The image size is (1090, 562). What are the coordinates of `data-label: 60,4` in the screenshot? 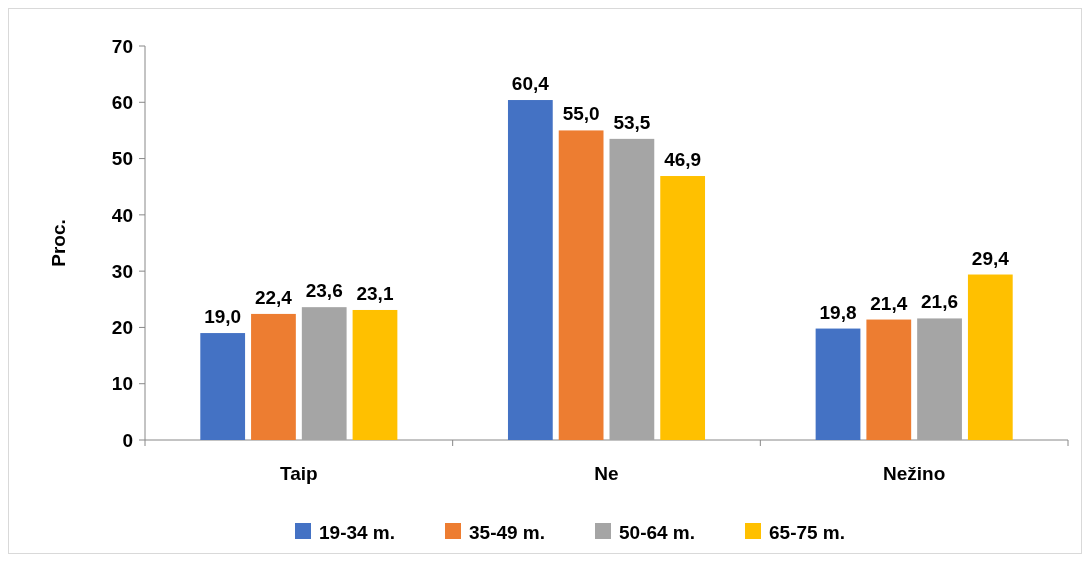 It's located at (530, 84).